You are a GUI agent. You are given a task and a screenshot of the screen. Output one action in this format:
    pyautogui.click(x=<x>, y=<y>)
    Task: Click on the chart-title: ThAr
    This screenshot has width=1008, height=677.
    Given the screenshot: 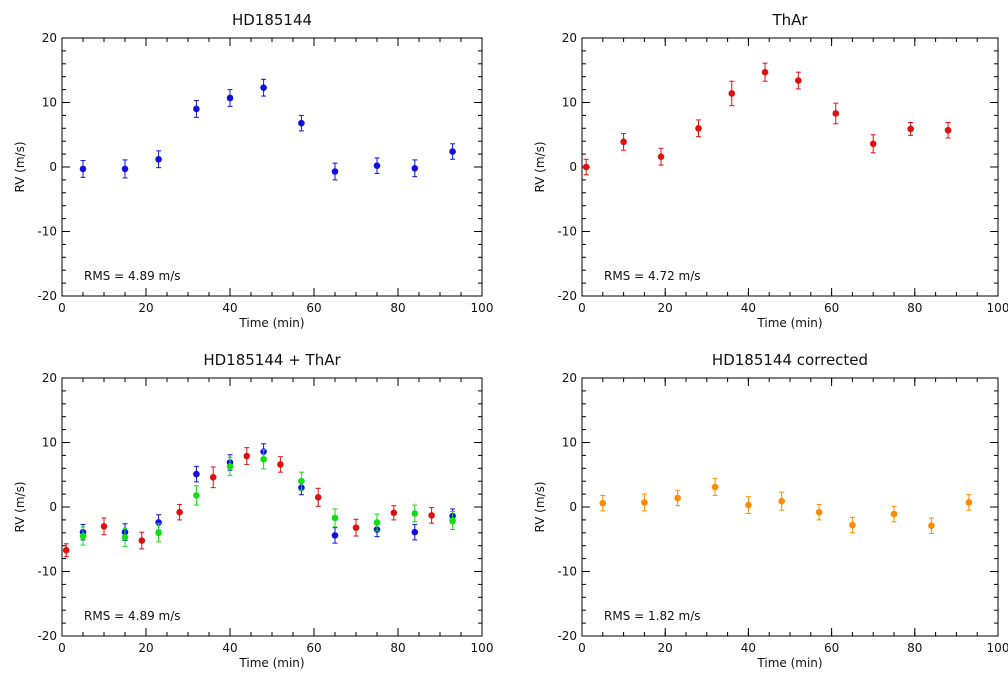 What is the action you would take?
    pyautogui.click(x=789, y=20)
    